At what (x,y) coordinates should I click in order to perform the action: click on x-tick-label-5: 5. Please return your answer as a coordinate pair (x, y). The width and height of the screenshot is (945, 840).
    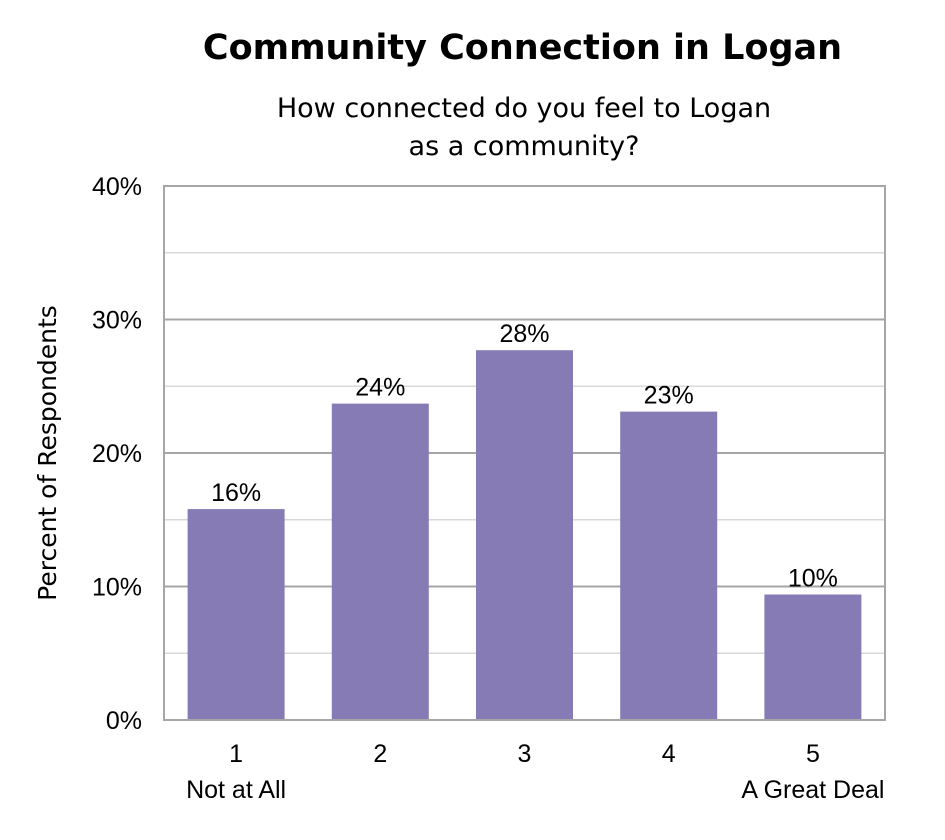
    Looking at the image, I should click on (813, 754).